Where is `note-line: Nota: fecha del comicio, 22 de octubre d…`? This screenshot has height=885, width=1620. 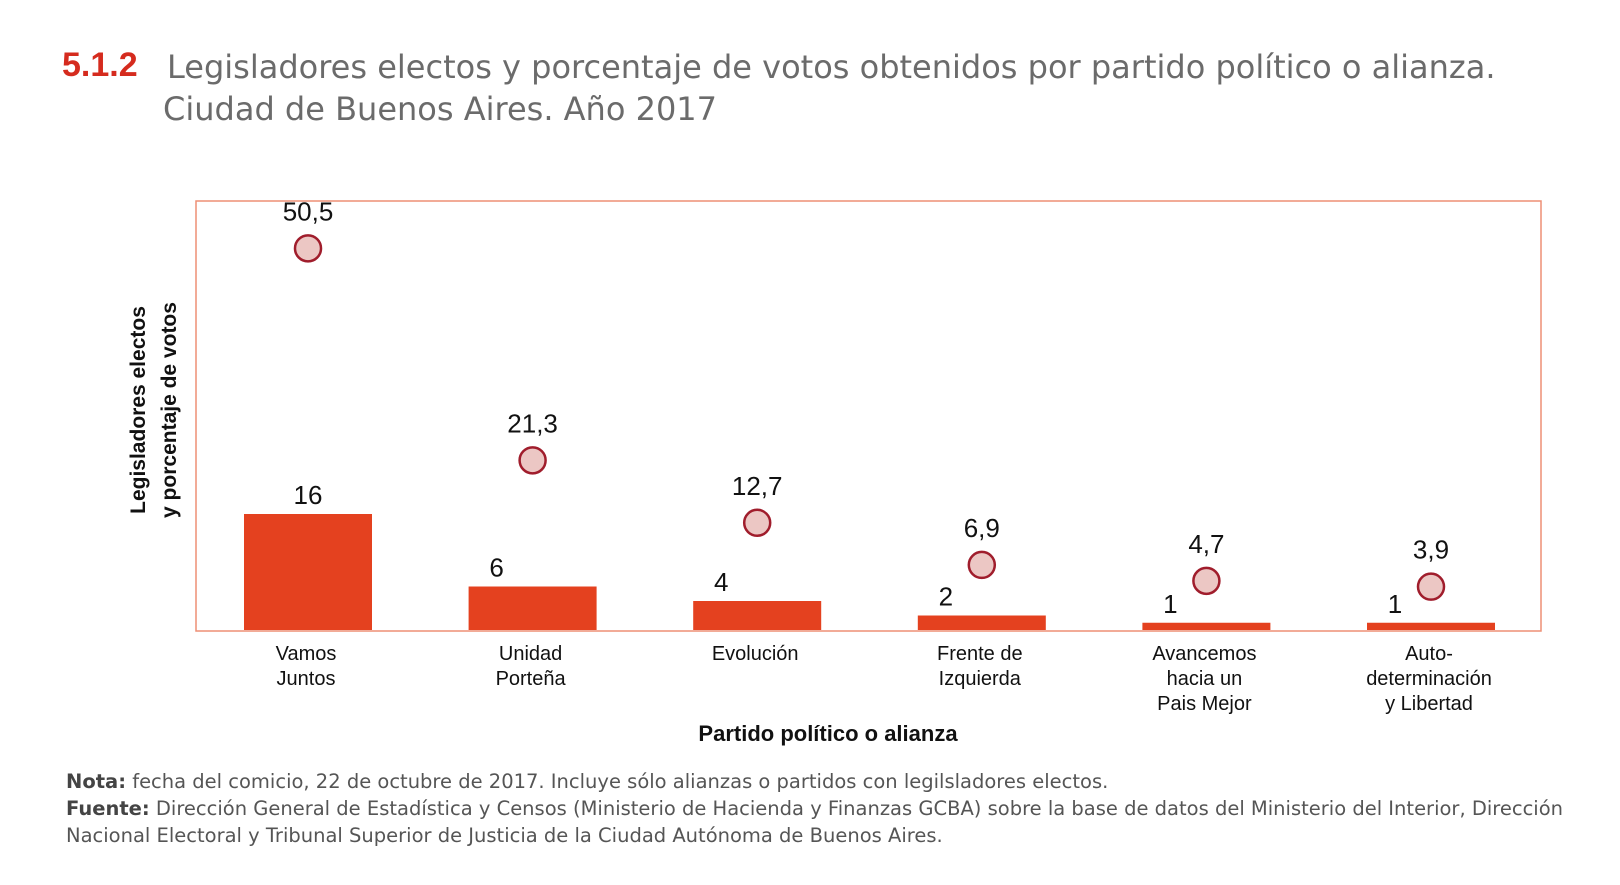 note-line: Nota: fecha del comicio, 22 de octubre d… is located at coordinates (816, 781).